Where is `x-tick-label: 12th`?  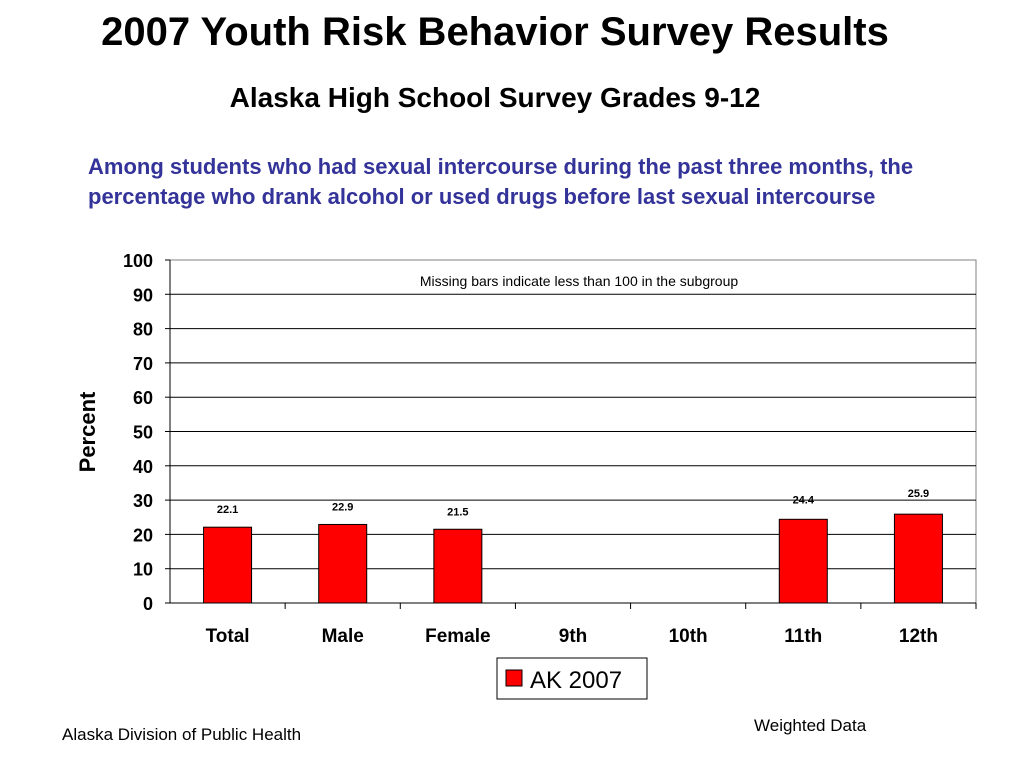
x-tick-label: 12th is located at coordinates (918, 636).